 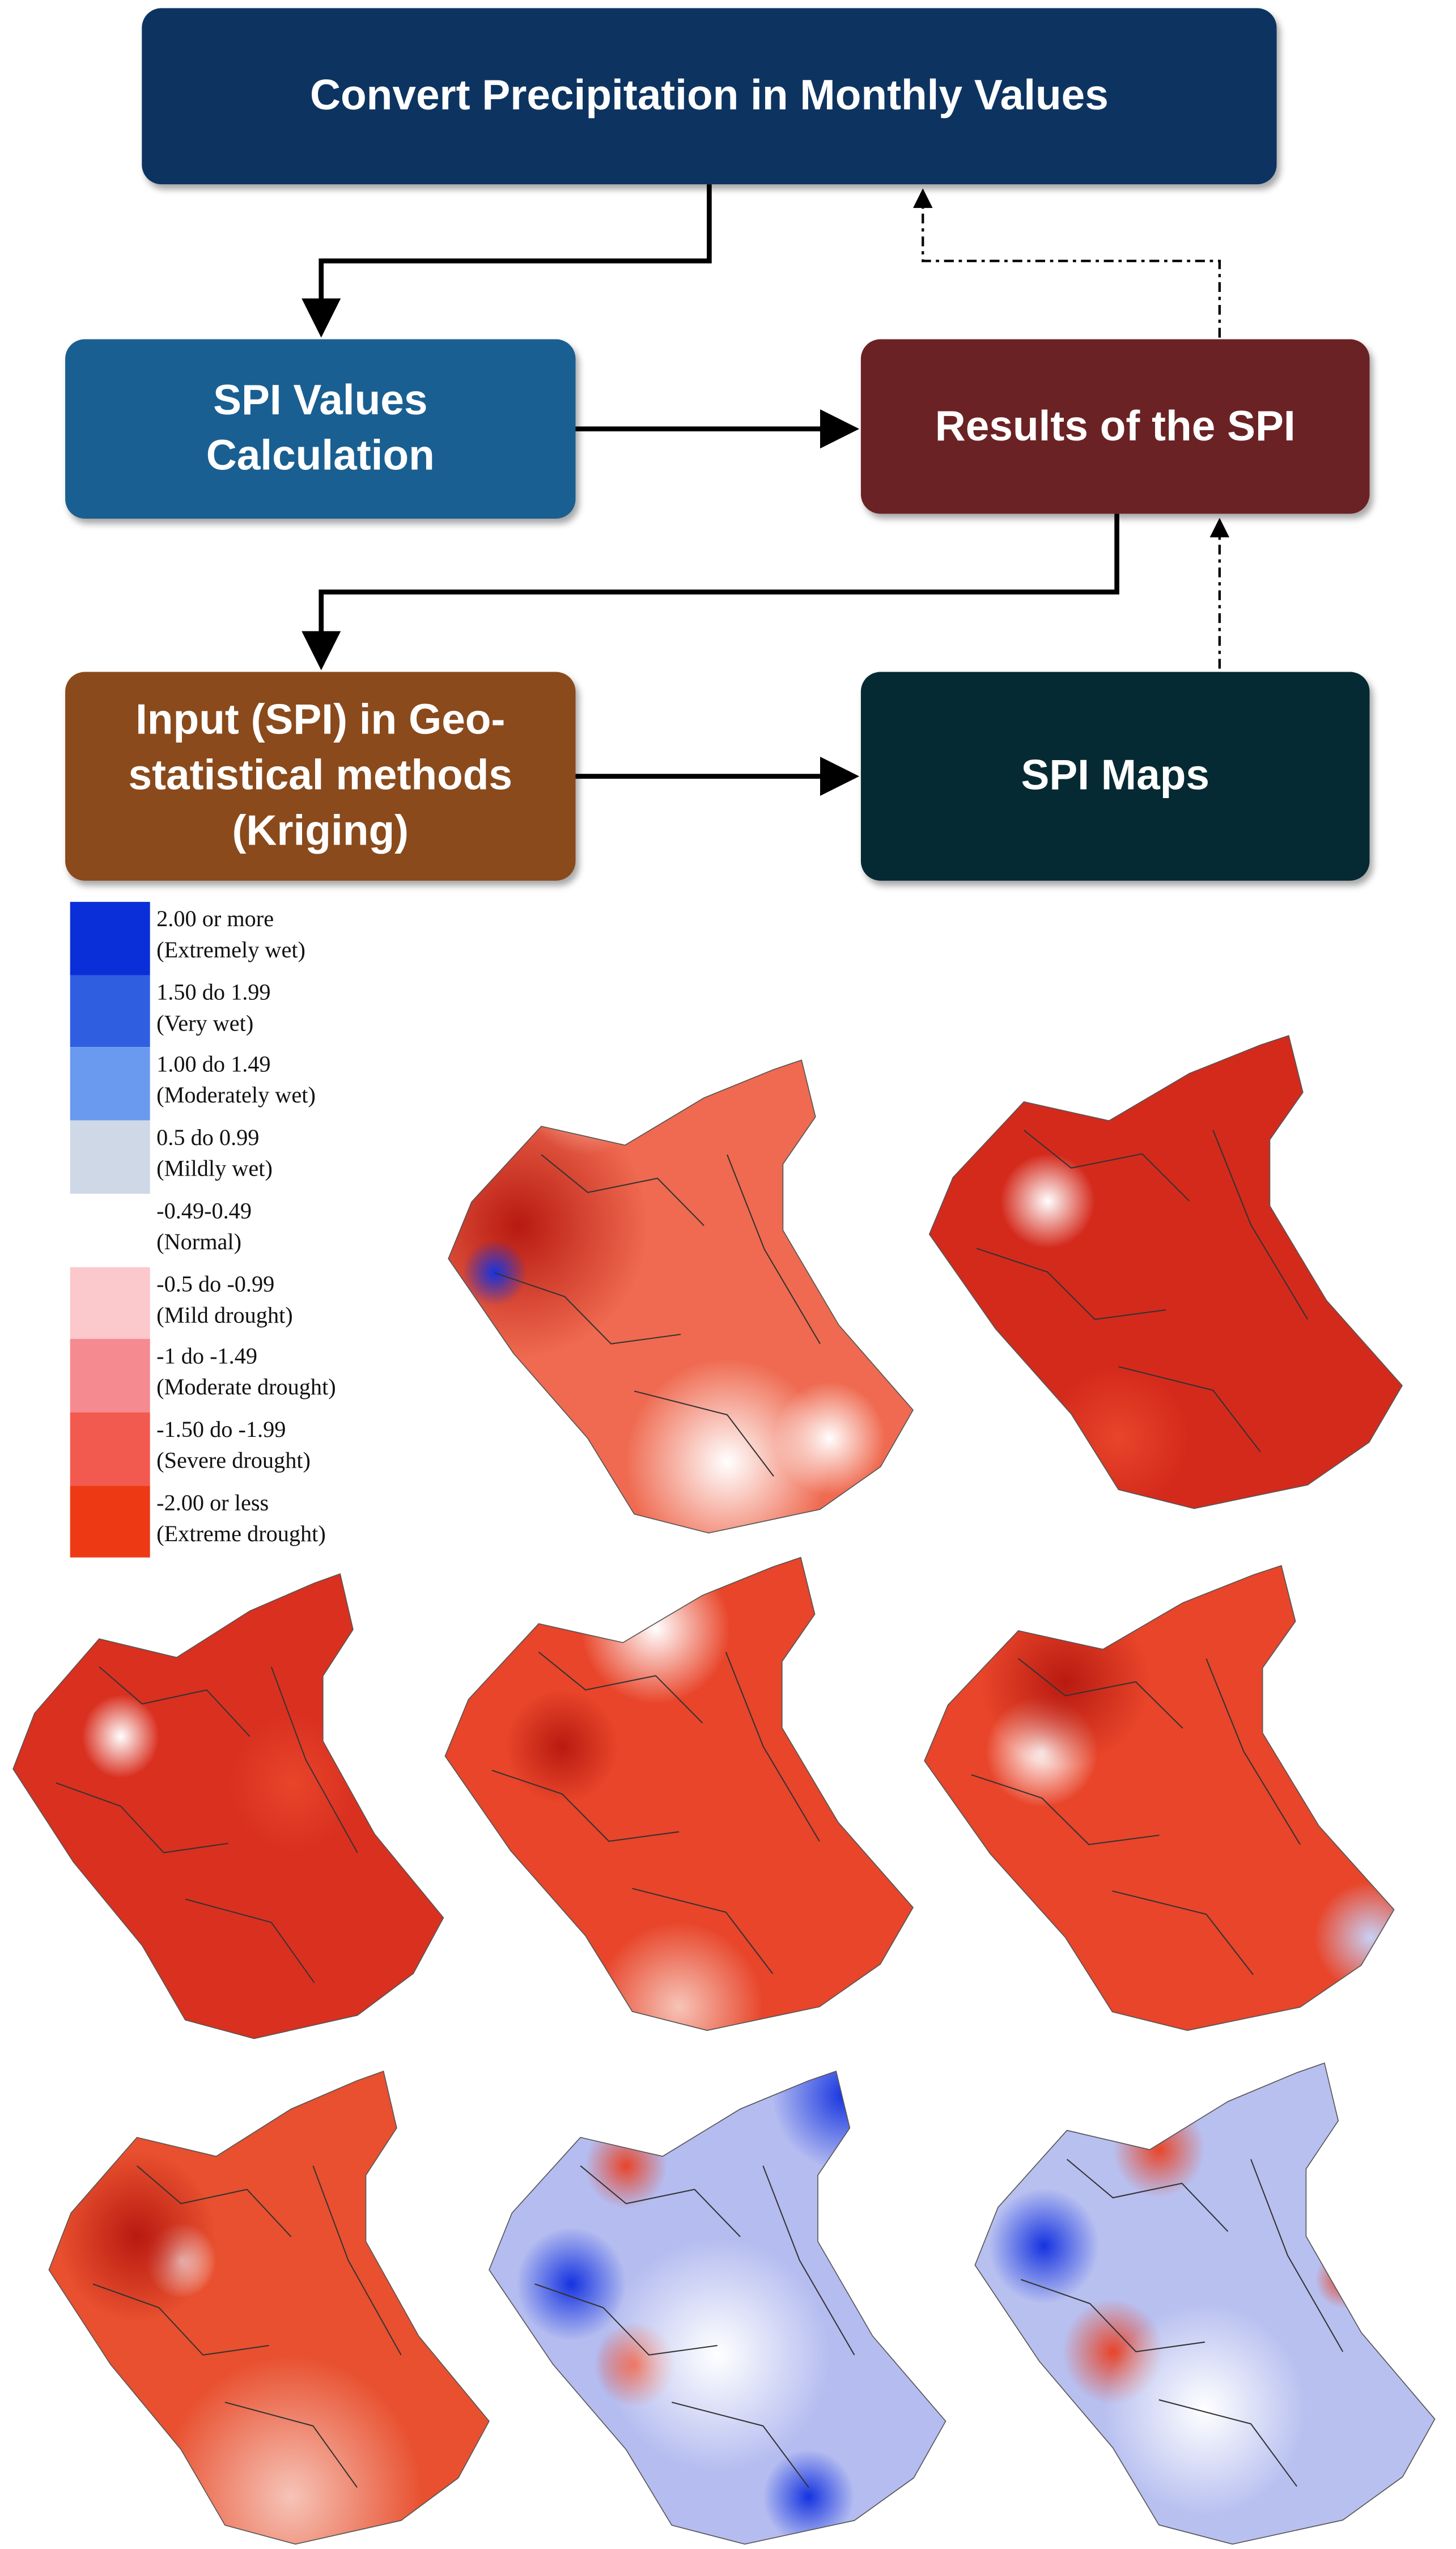 I want to click on arrows, so click(x=711, y=490).